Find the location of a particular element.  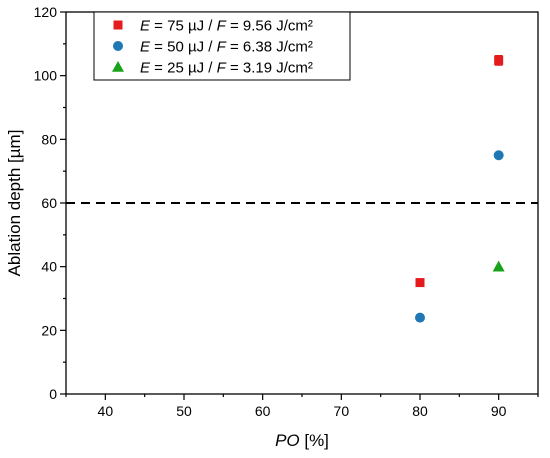

y-tick-label: 0 is located at coordinates (53, 394).